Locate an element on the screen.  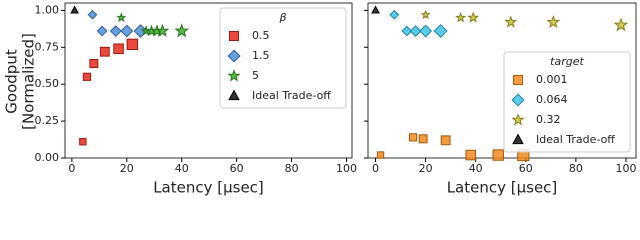
legend: β 0.5 1.5 5 Ideal Trade-off is located at coordinates (283, 58).